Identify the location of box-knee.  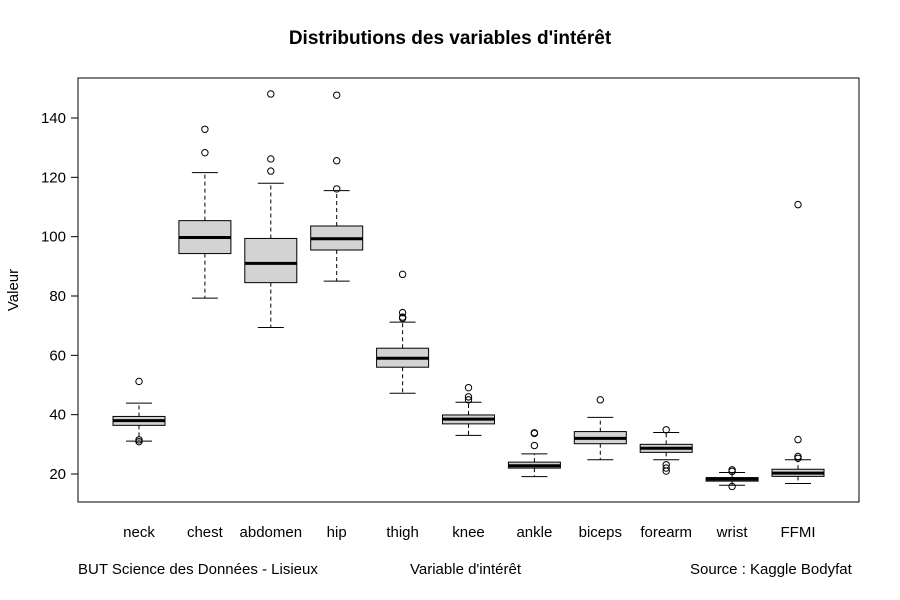
(468, 409).